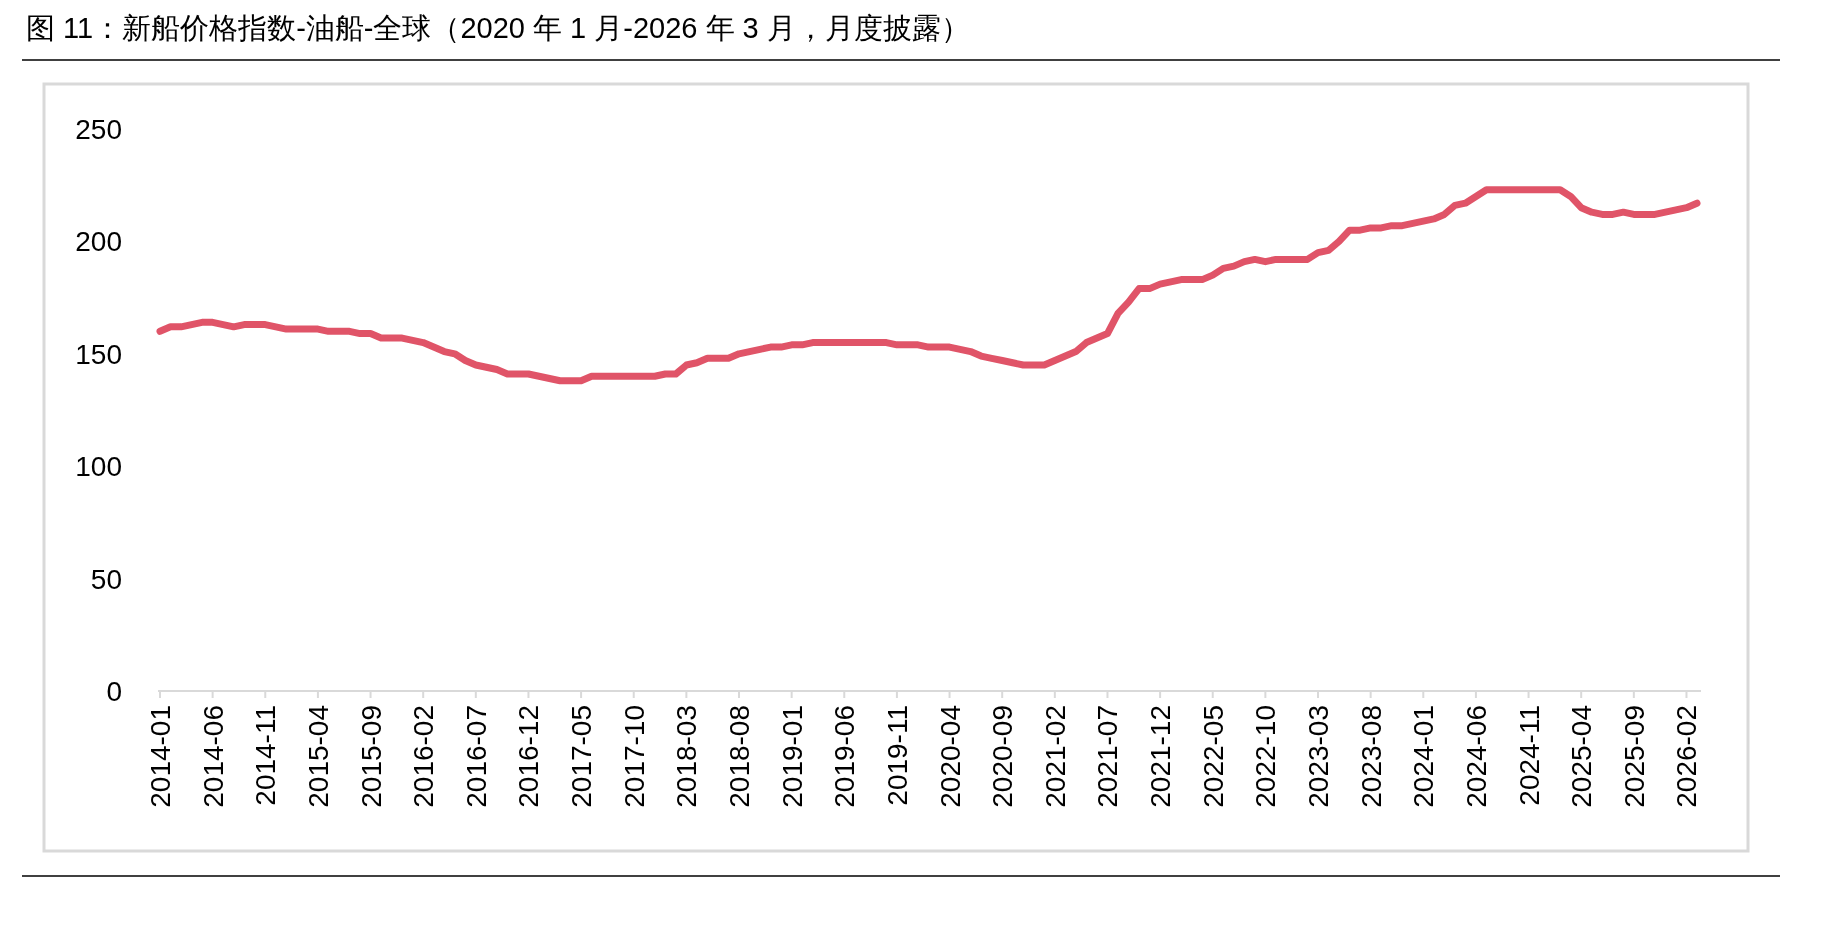 This screenshot has height=943, width=1836. Describe the element at coordinates (114, 691) in the screenshot. I see `y-tick-label: 0` at that location.